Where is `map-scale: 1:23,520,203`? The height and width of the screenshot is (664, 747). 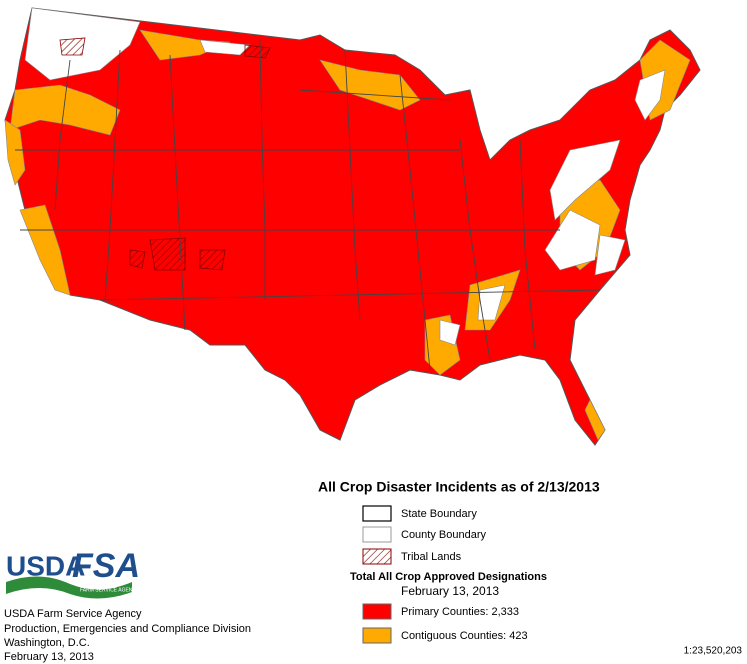
map-scale: 1:23,520,203 is located at coordinates (713, 651).